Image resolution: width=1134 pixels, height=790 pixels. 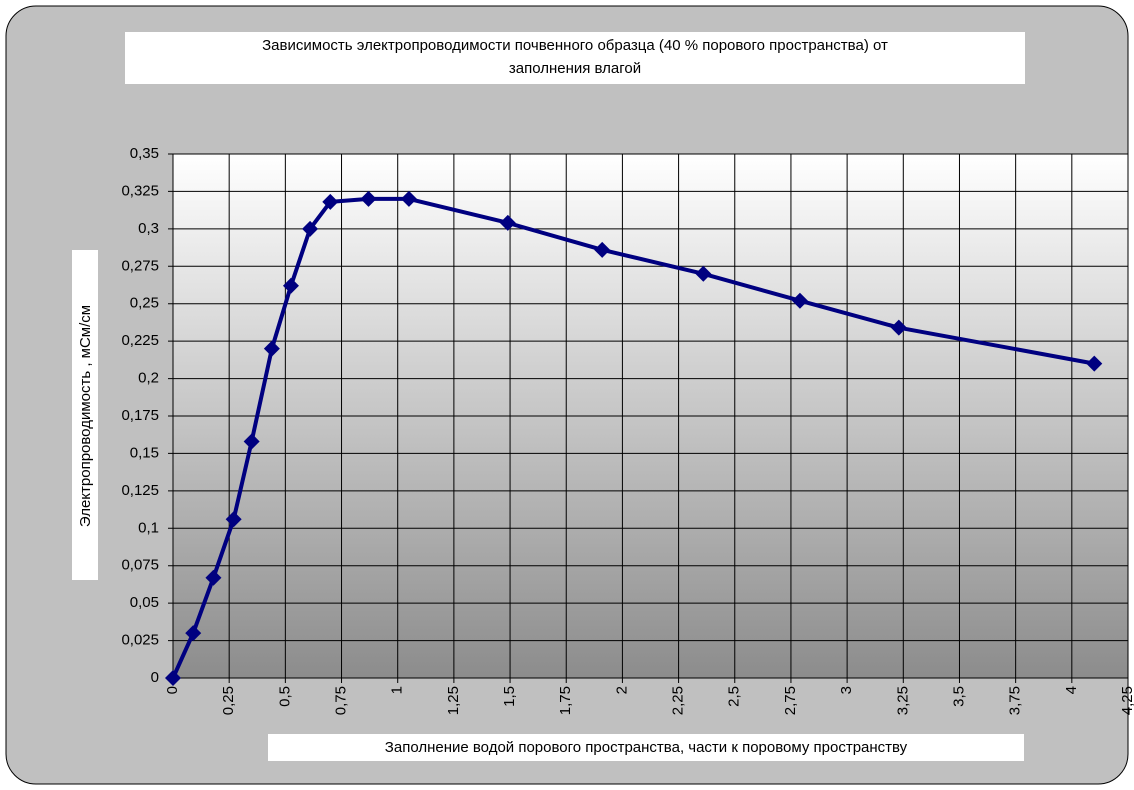 I want to click on x-tick-label: 2, so click(x=621, y=690).